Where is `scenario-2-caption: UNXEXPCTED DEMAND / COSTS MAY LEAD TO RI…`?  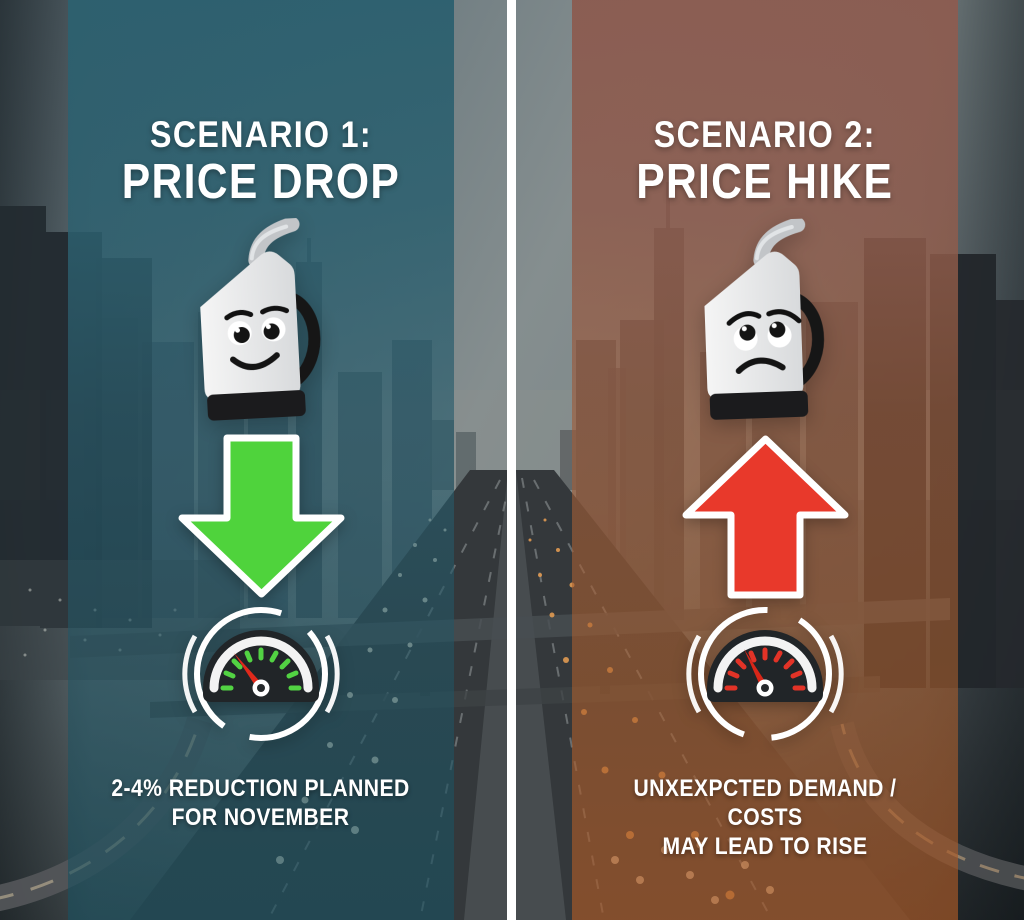 scenario-2-caption: UNXEXPCTED DEMAND / COSTS MAY LEAD TO RI… is located at coordinates (765, 817).